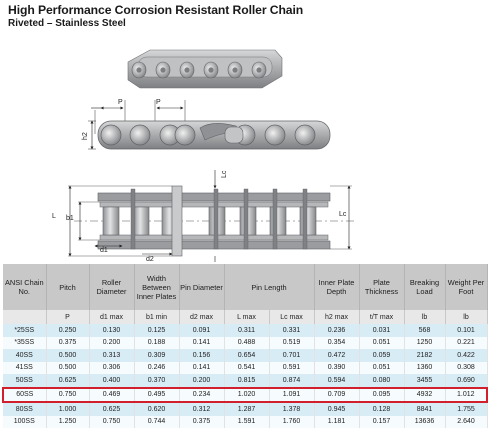 The height and width of the screenshot is (444, 488). Describe the element at coordinates (202, 330) in the screenshot. I see `table-cell: 0.091` at that location.